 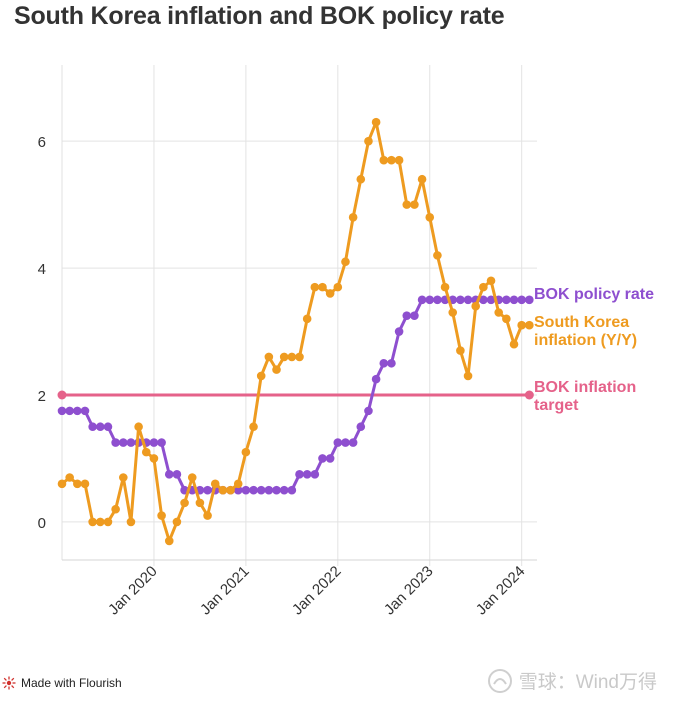 I want to click on series-label: BOK policy rate, so click(x=594, y=294).